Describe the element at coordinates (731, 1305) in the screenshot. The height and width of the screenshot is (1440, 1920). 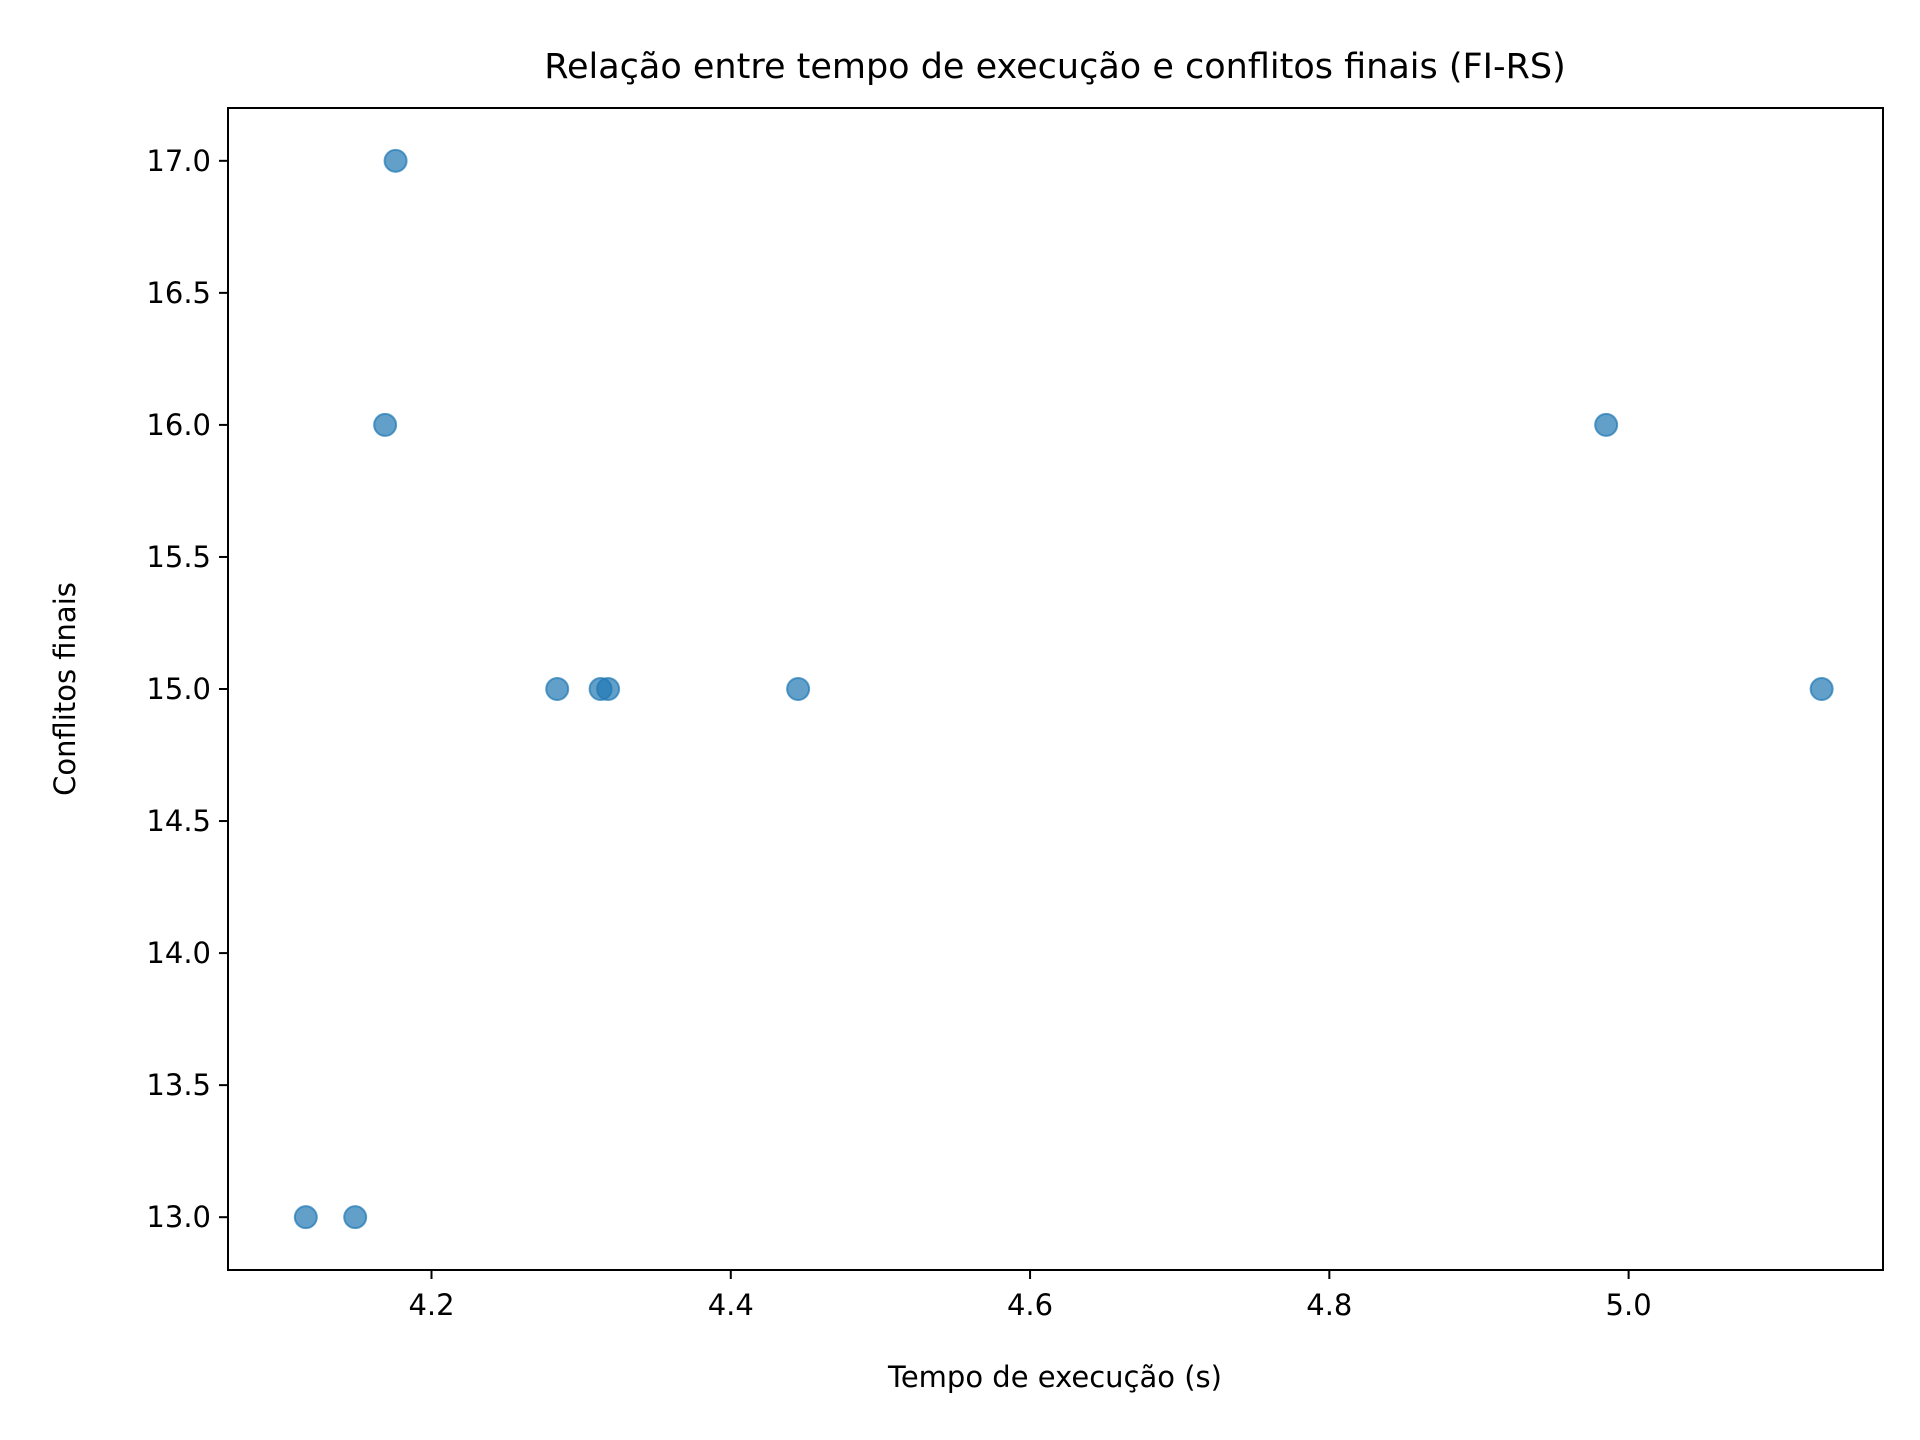
I see `x-tick-label: 4.4` at that location.